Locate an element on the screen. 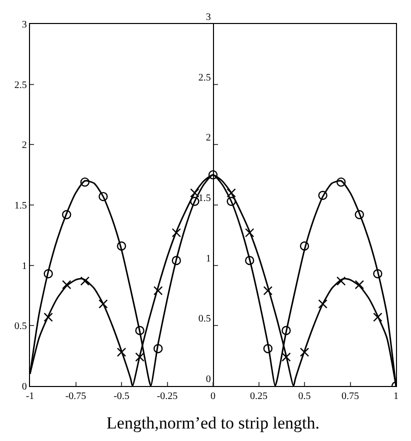 The width and height of the screenshot is (411, 441). x-tick-label: -0.25 is located at coordinates (167, 396).